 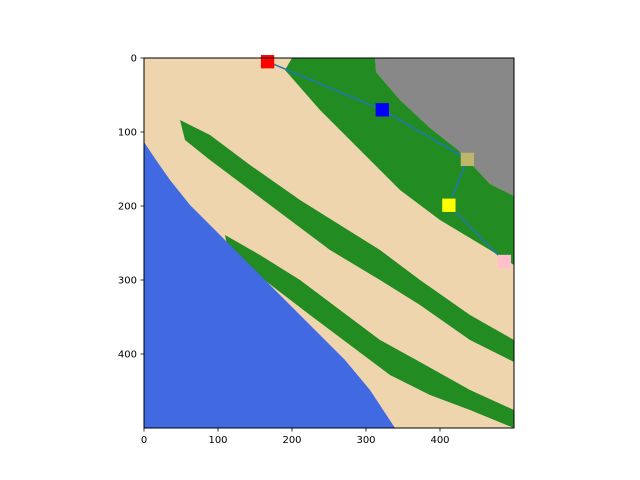 What do you see at coordinates (439, 440) in the screenshot?
I see `x-tick-label: 400` at bounding box center [439, 440].